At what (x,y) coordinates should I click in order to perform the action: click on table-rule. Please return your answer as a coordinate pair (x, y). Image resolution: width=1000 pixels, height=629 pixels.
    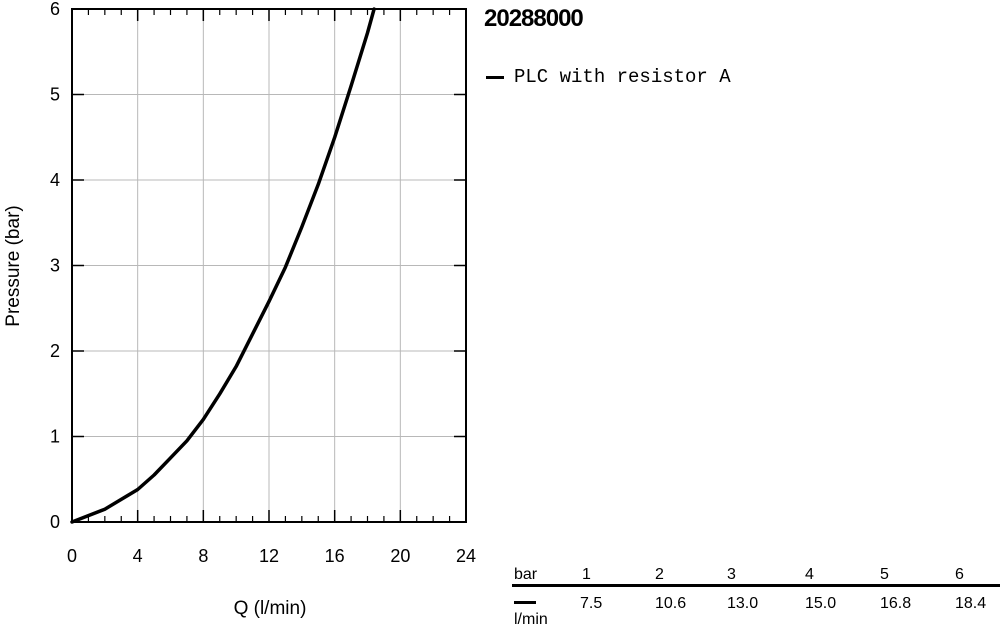
    Looking at the image, I should click on (756, 585).